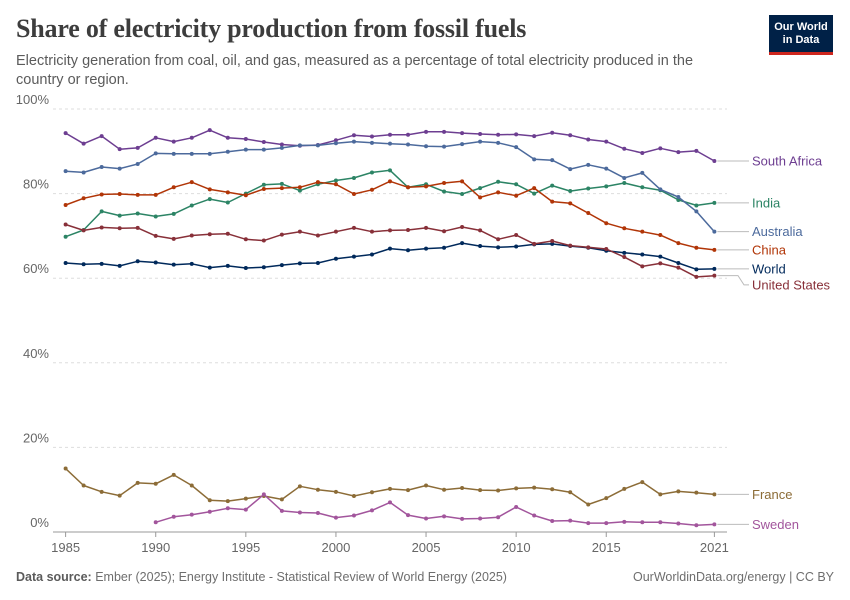 The image size is (850, 600). I want to click on logo-line-1: Our World, so click(801, 26).